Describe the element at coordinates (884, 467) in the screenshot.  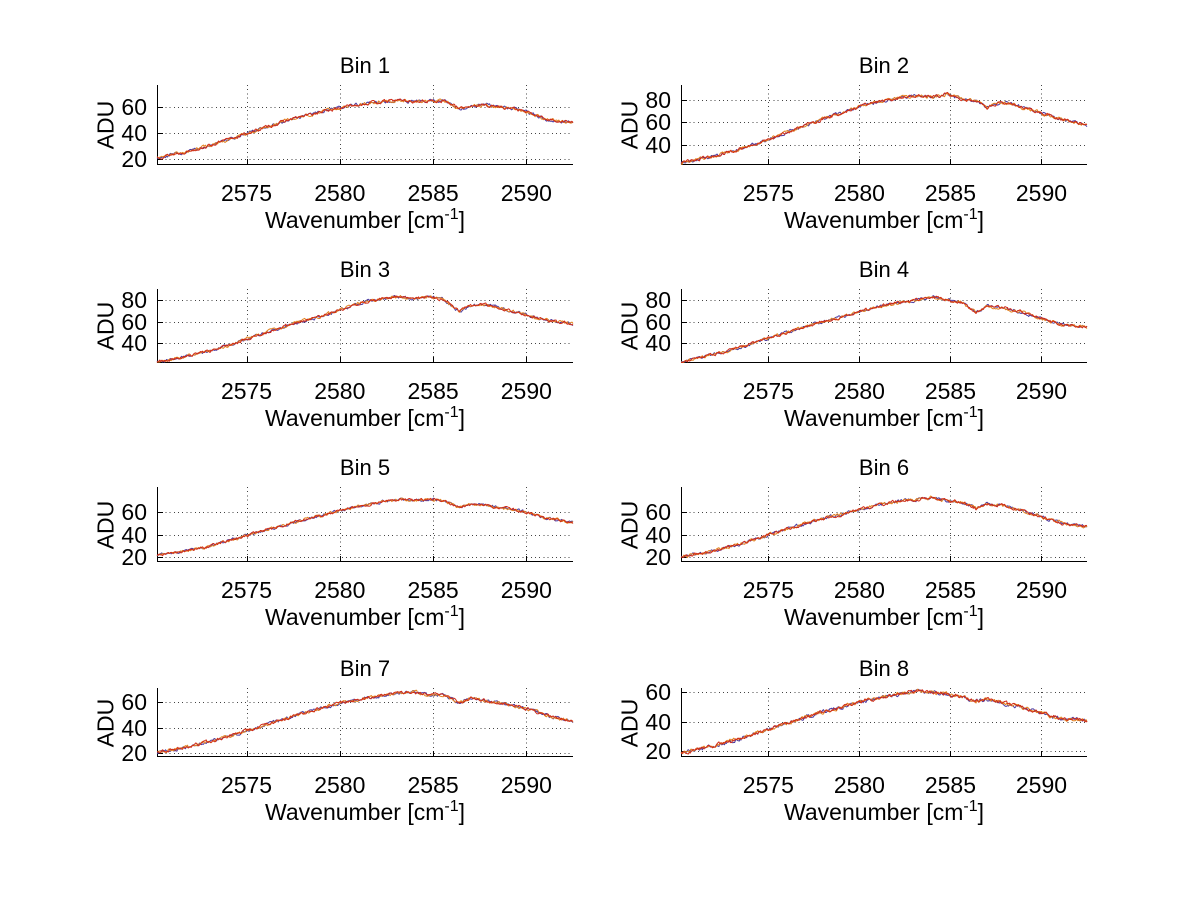
I see `plot-title: Bin 6` at that location.